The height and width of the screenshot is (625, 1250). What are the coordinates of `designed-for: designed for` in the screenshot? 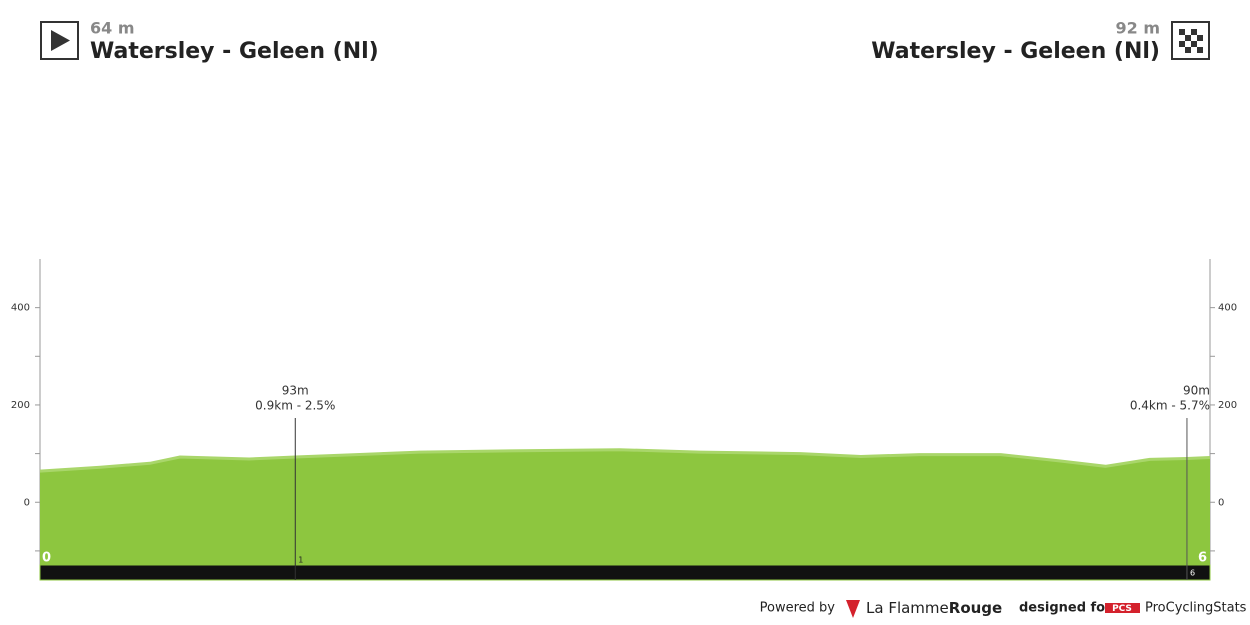 It's located at (1065, 608).